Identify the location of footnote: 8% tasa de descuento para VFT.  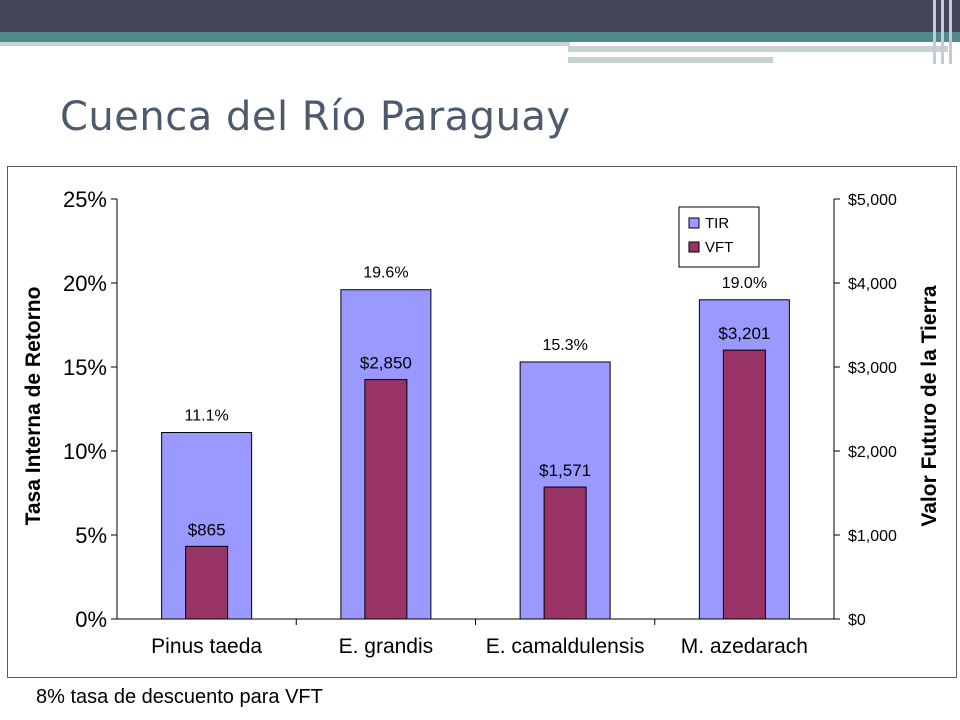
(179, 697).